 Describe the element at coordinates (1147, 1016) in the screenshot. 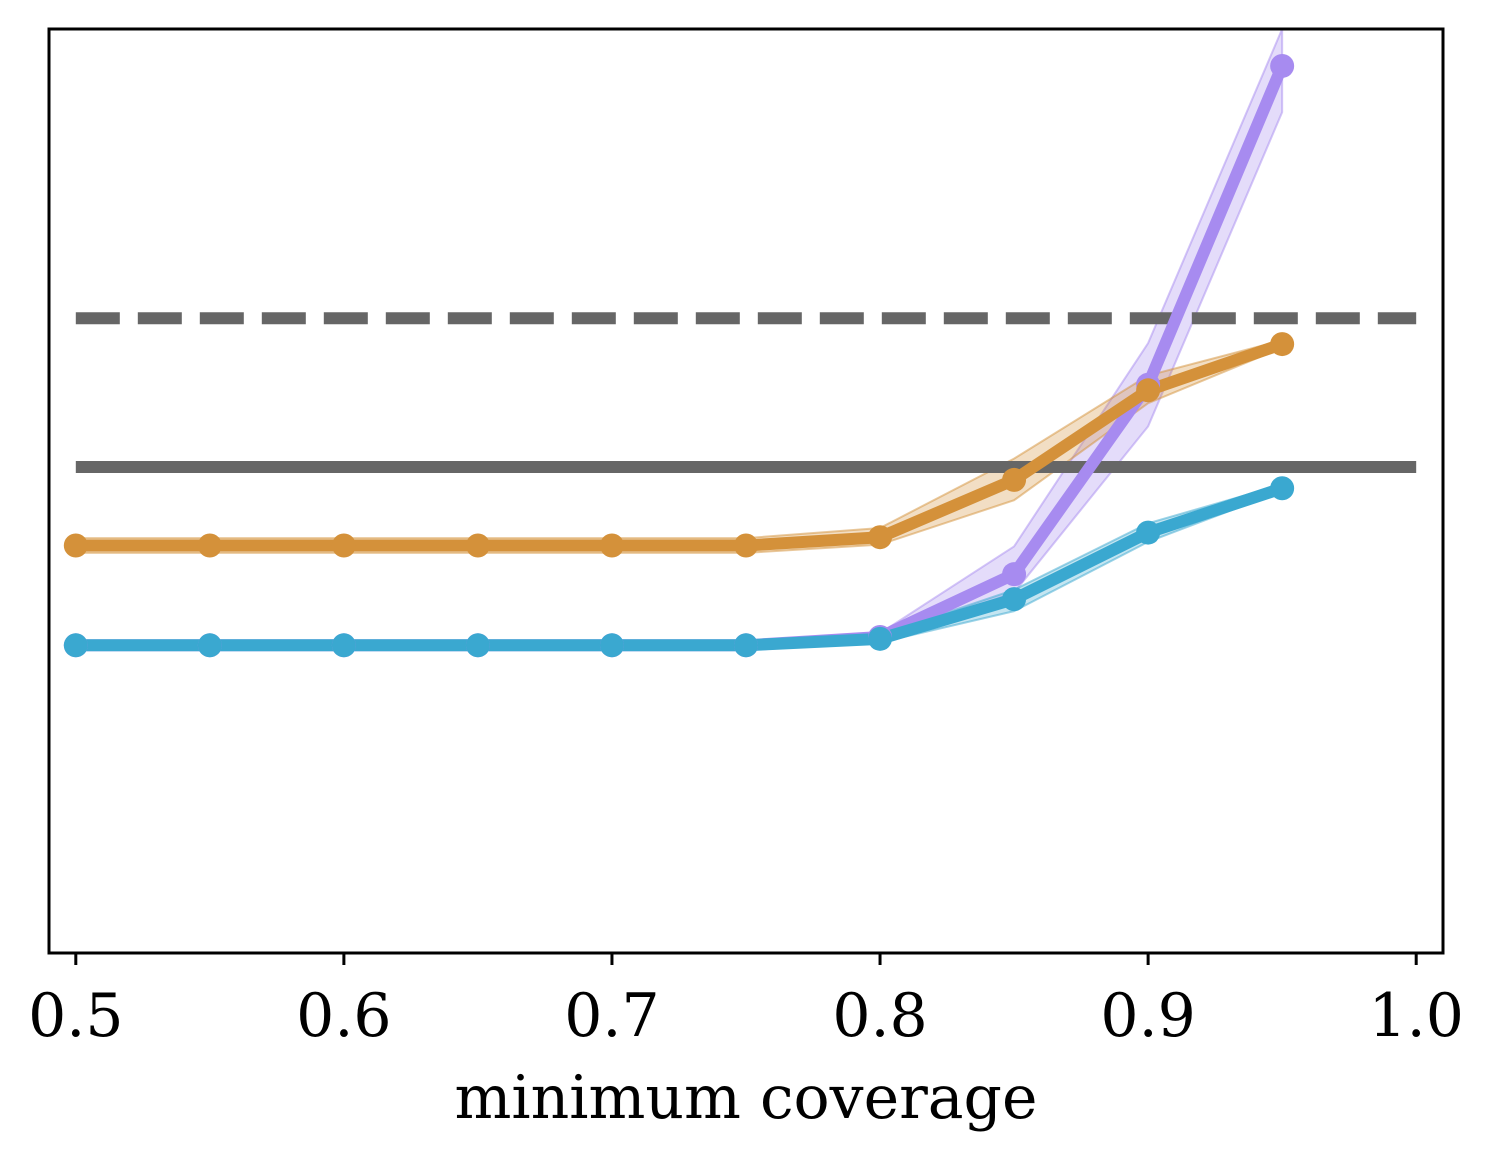

I see `x-tick-label: 0.9` at that location.